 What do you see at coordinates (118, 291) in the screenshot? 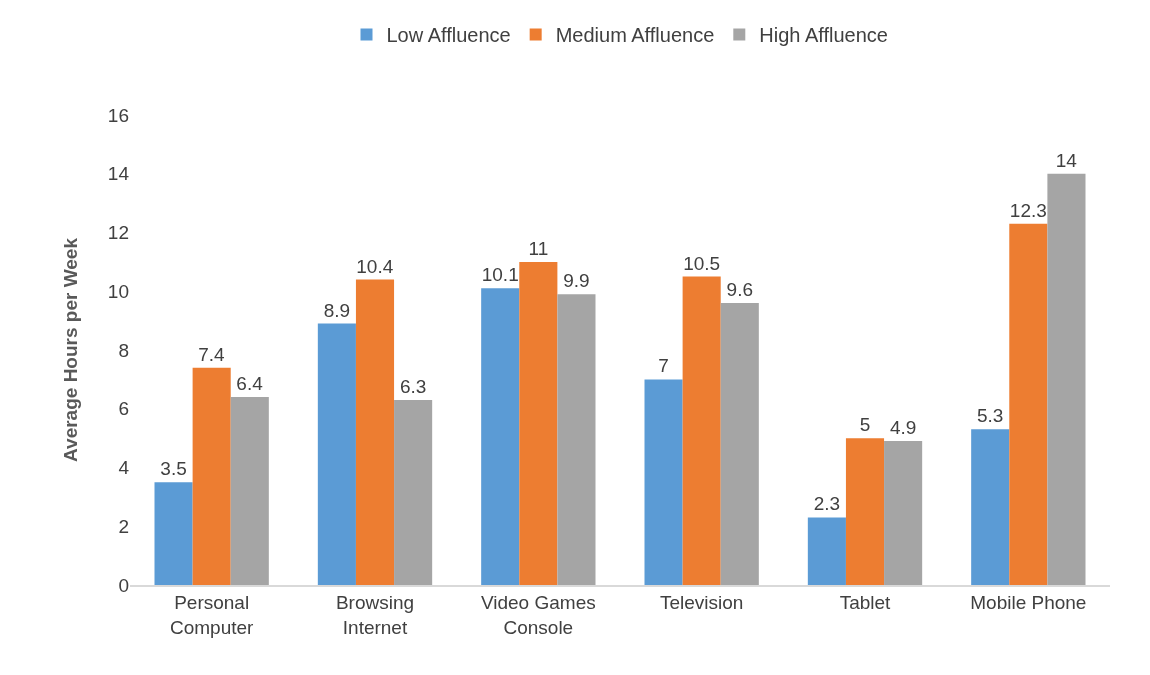
I see `y-tick-label: 10` at bounding box center [118, 291].